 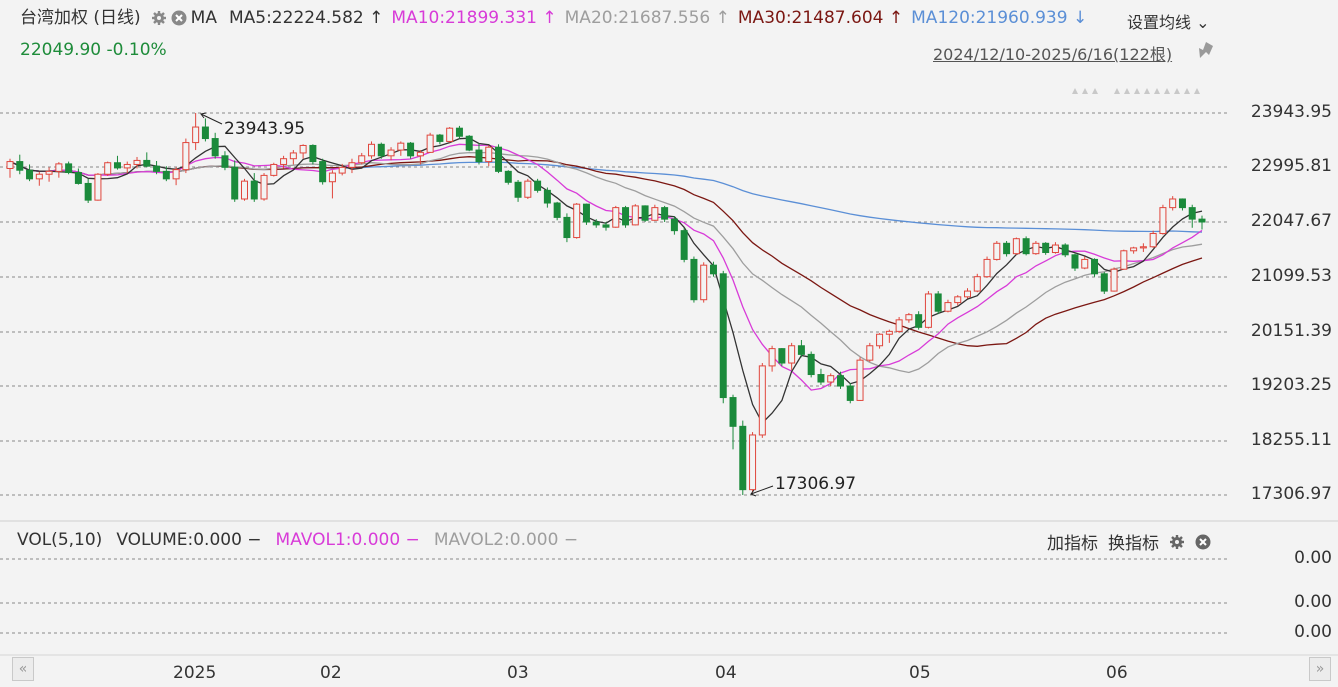 What do you see at coordinates (195, 673) in the screenshot?
I see `x-tick-label: 2025` at bounding box center [195, 673].